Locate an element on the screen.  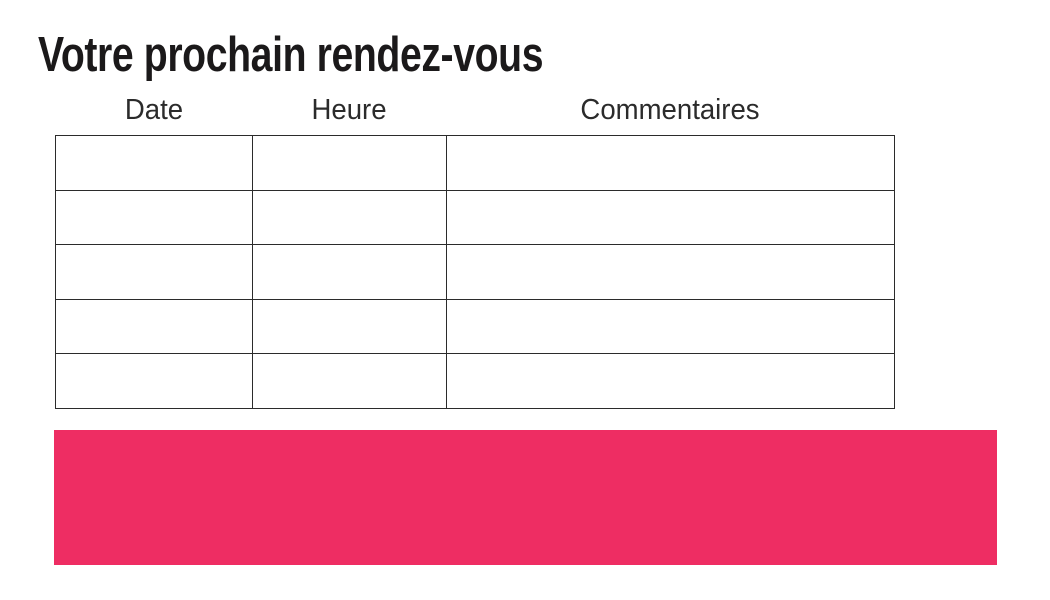
table-header-row: Date Heure Commentaires is located at coordinates (475, 110).